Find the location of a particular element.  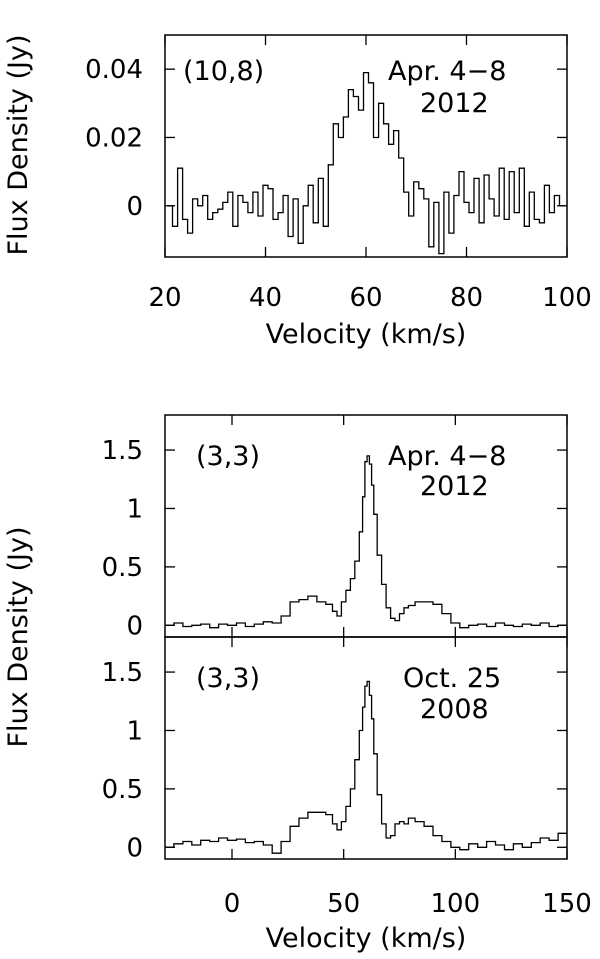

x-tick-label: 40 is located at coordinates (265, 298).